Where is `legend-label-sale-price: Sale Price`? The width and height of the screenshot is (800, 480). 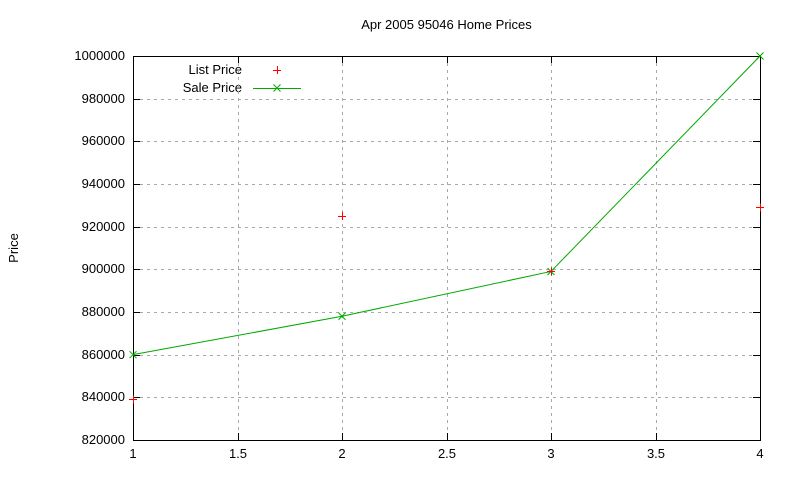 legend-label-sale-price: Sale Price is located at coordinates (212, 87).